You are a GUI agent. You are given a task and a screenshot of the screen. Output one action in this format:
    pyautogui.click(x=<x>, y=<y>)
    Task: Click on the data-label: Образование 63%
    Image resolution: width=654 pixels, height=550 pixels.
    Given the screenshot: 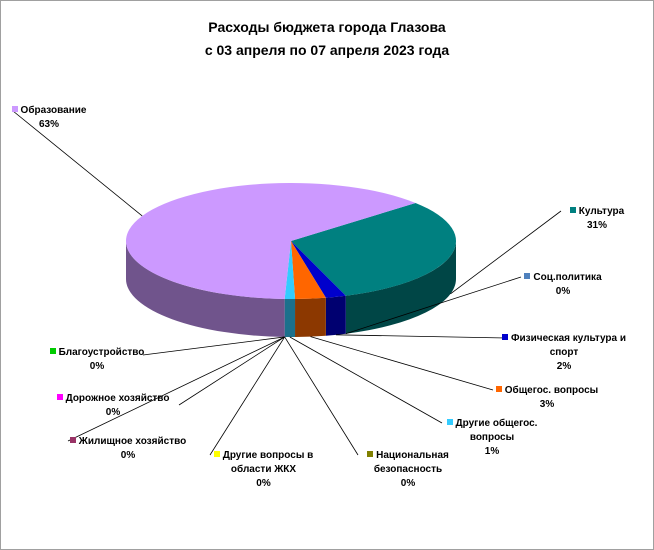 What is the action you would take?
    pyautogui.click(x=49, y=118)
    